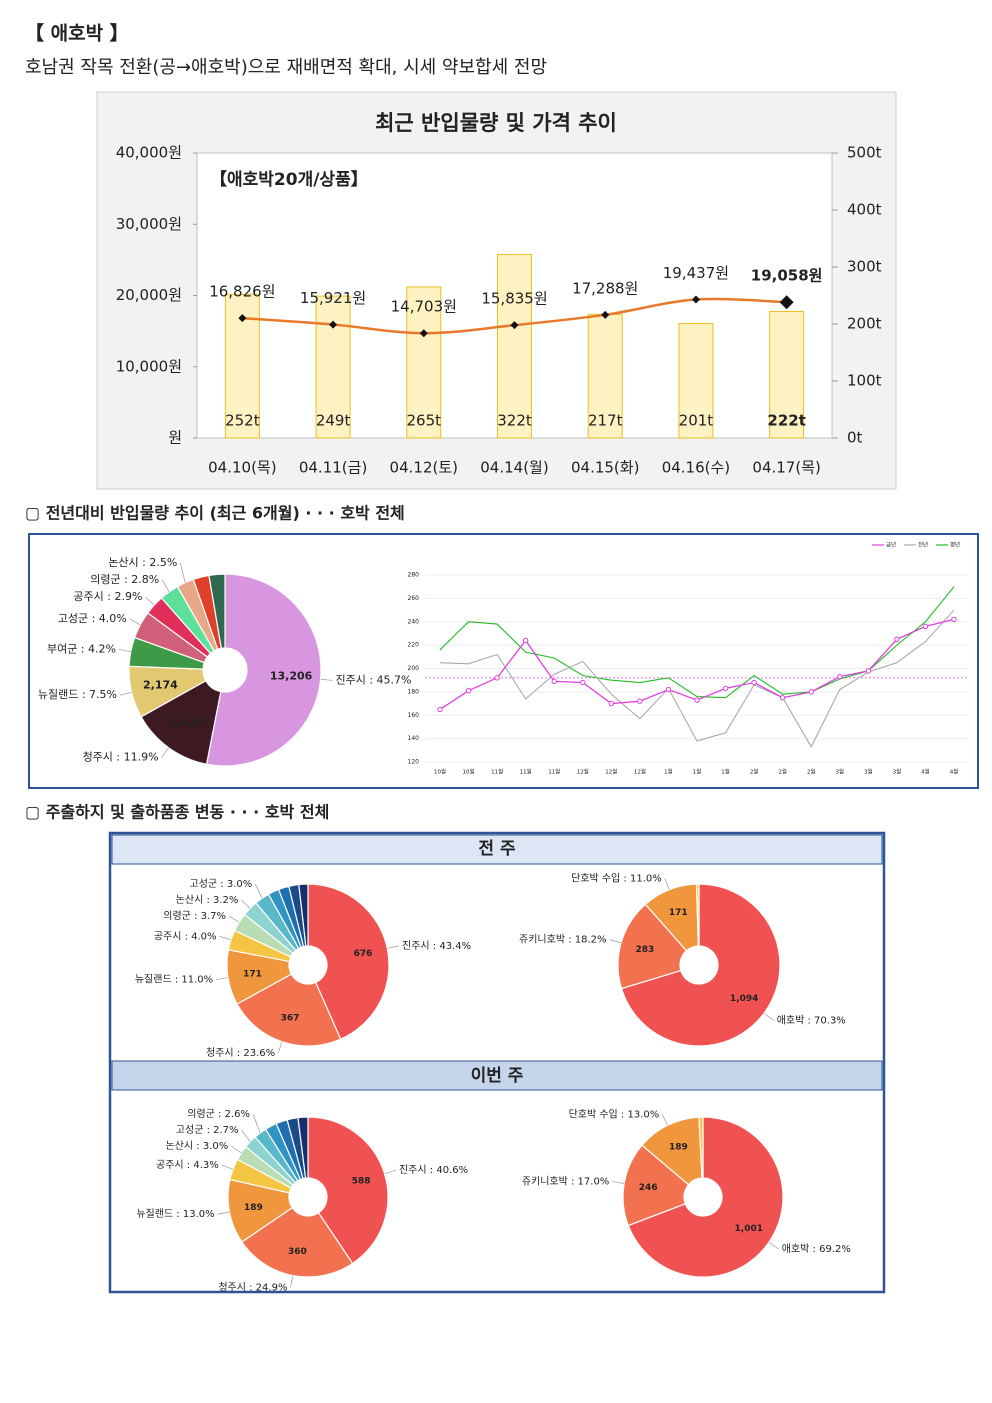 The width and height of the screenshot is (992, 1403). I want to click on slice-value-label: 588, so click(361, 1181).